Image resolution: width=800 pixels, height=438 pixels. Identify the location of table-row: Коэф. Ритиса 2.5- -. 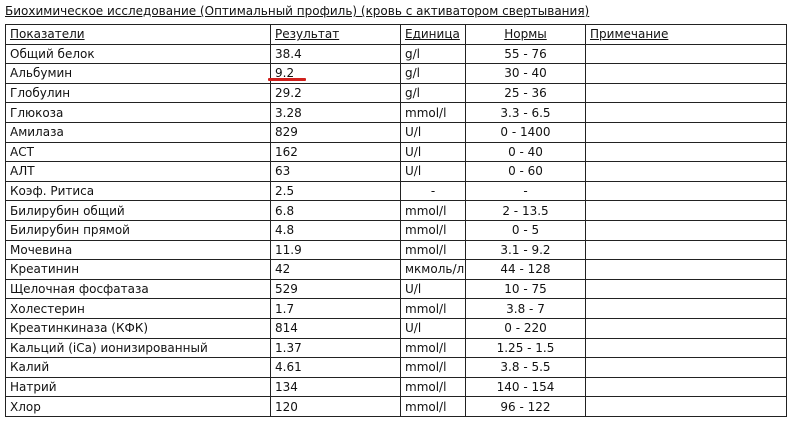
(396, 191).